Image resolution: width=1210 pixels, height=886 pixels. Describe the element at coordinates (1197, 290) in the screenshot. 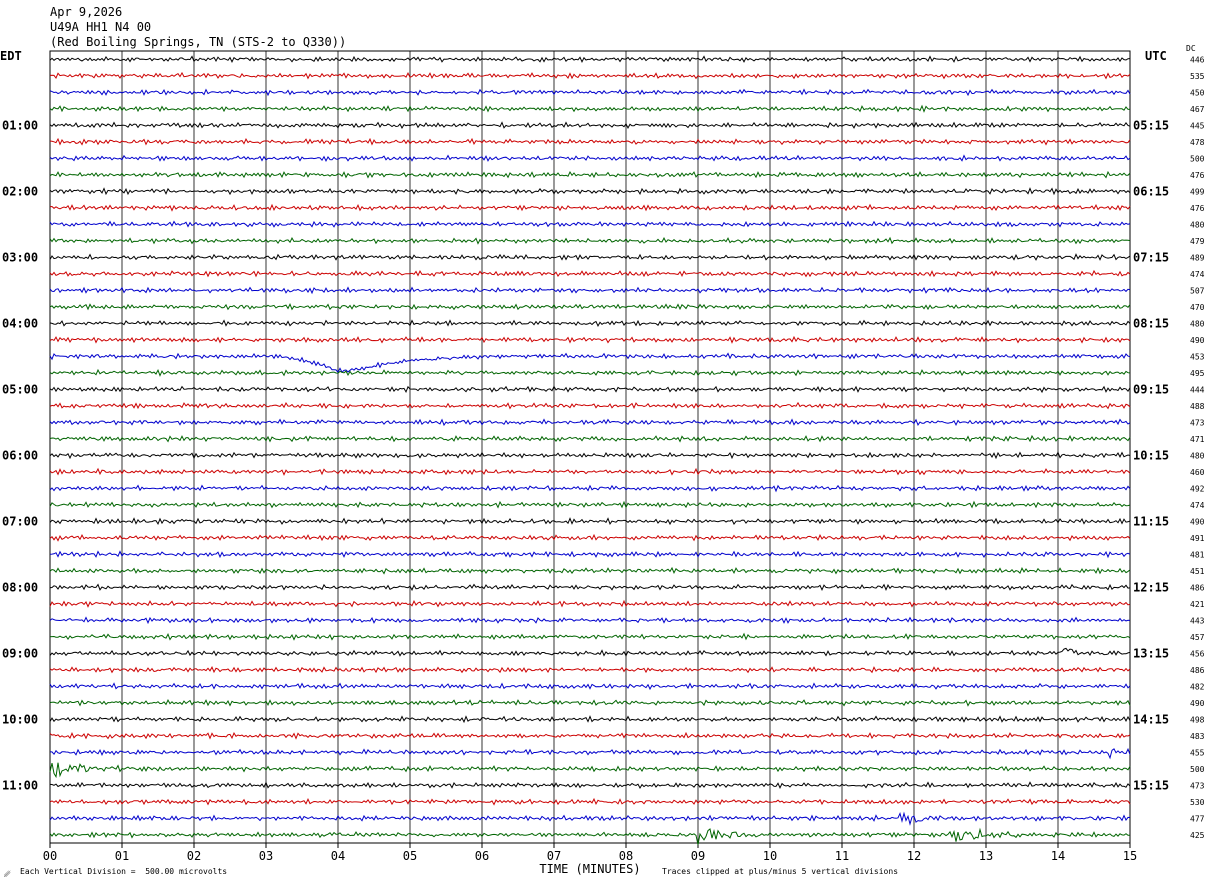

I see `dc-value-15: 507` at that location.